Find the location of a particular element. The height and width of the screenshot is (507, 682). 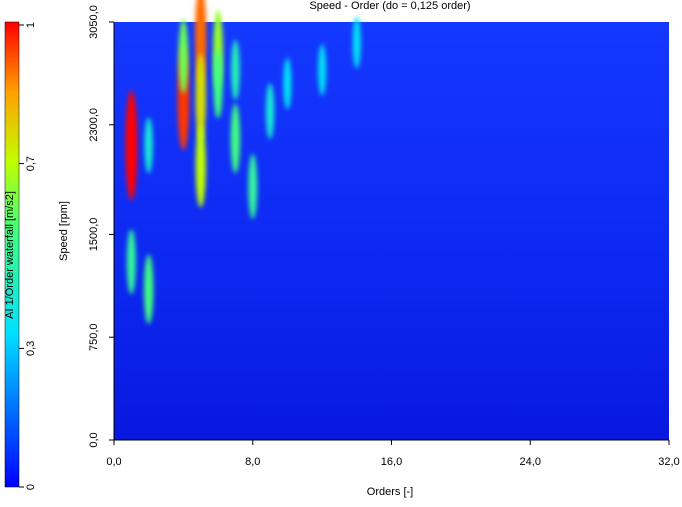

y-tick-label: 3050,0 is located at coordinates (94, 22).